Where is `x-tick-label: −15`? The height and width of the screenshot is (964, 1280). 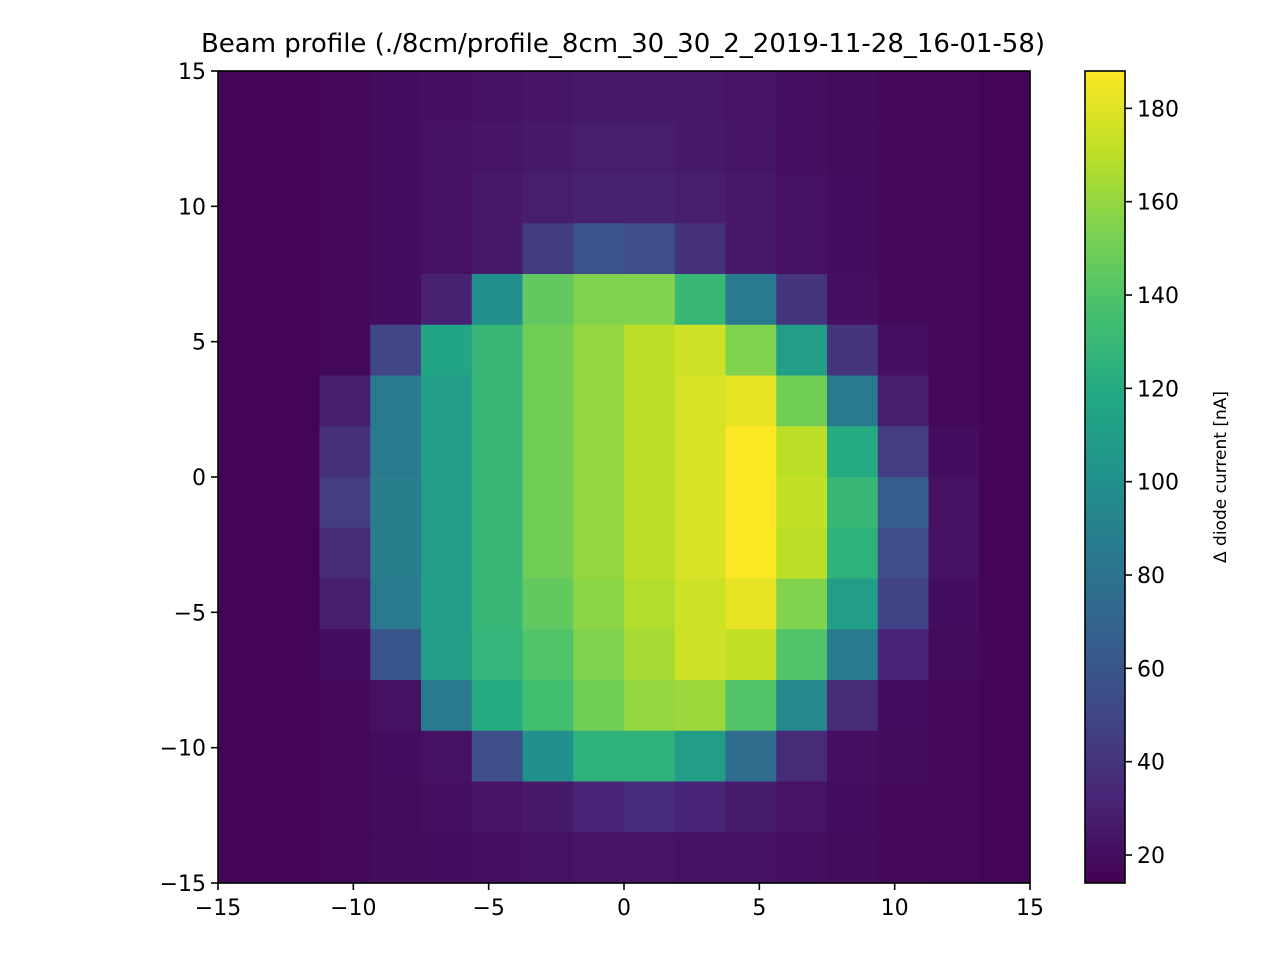 x-tick-label: −15 is located at coordinates (218, 908).